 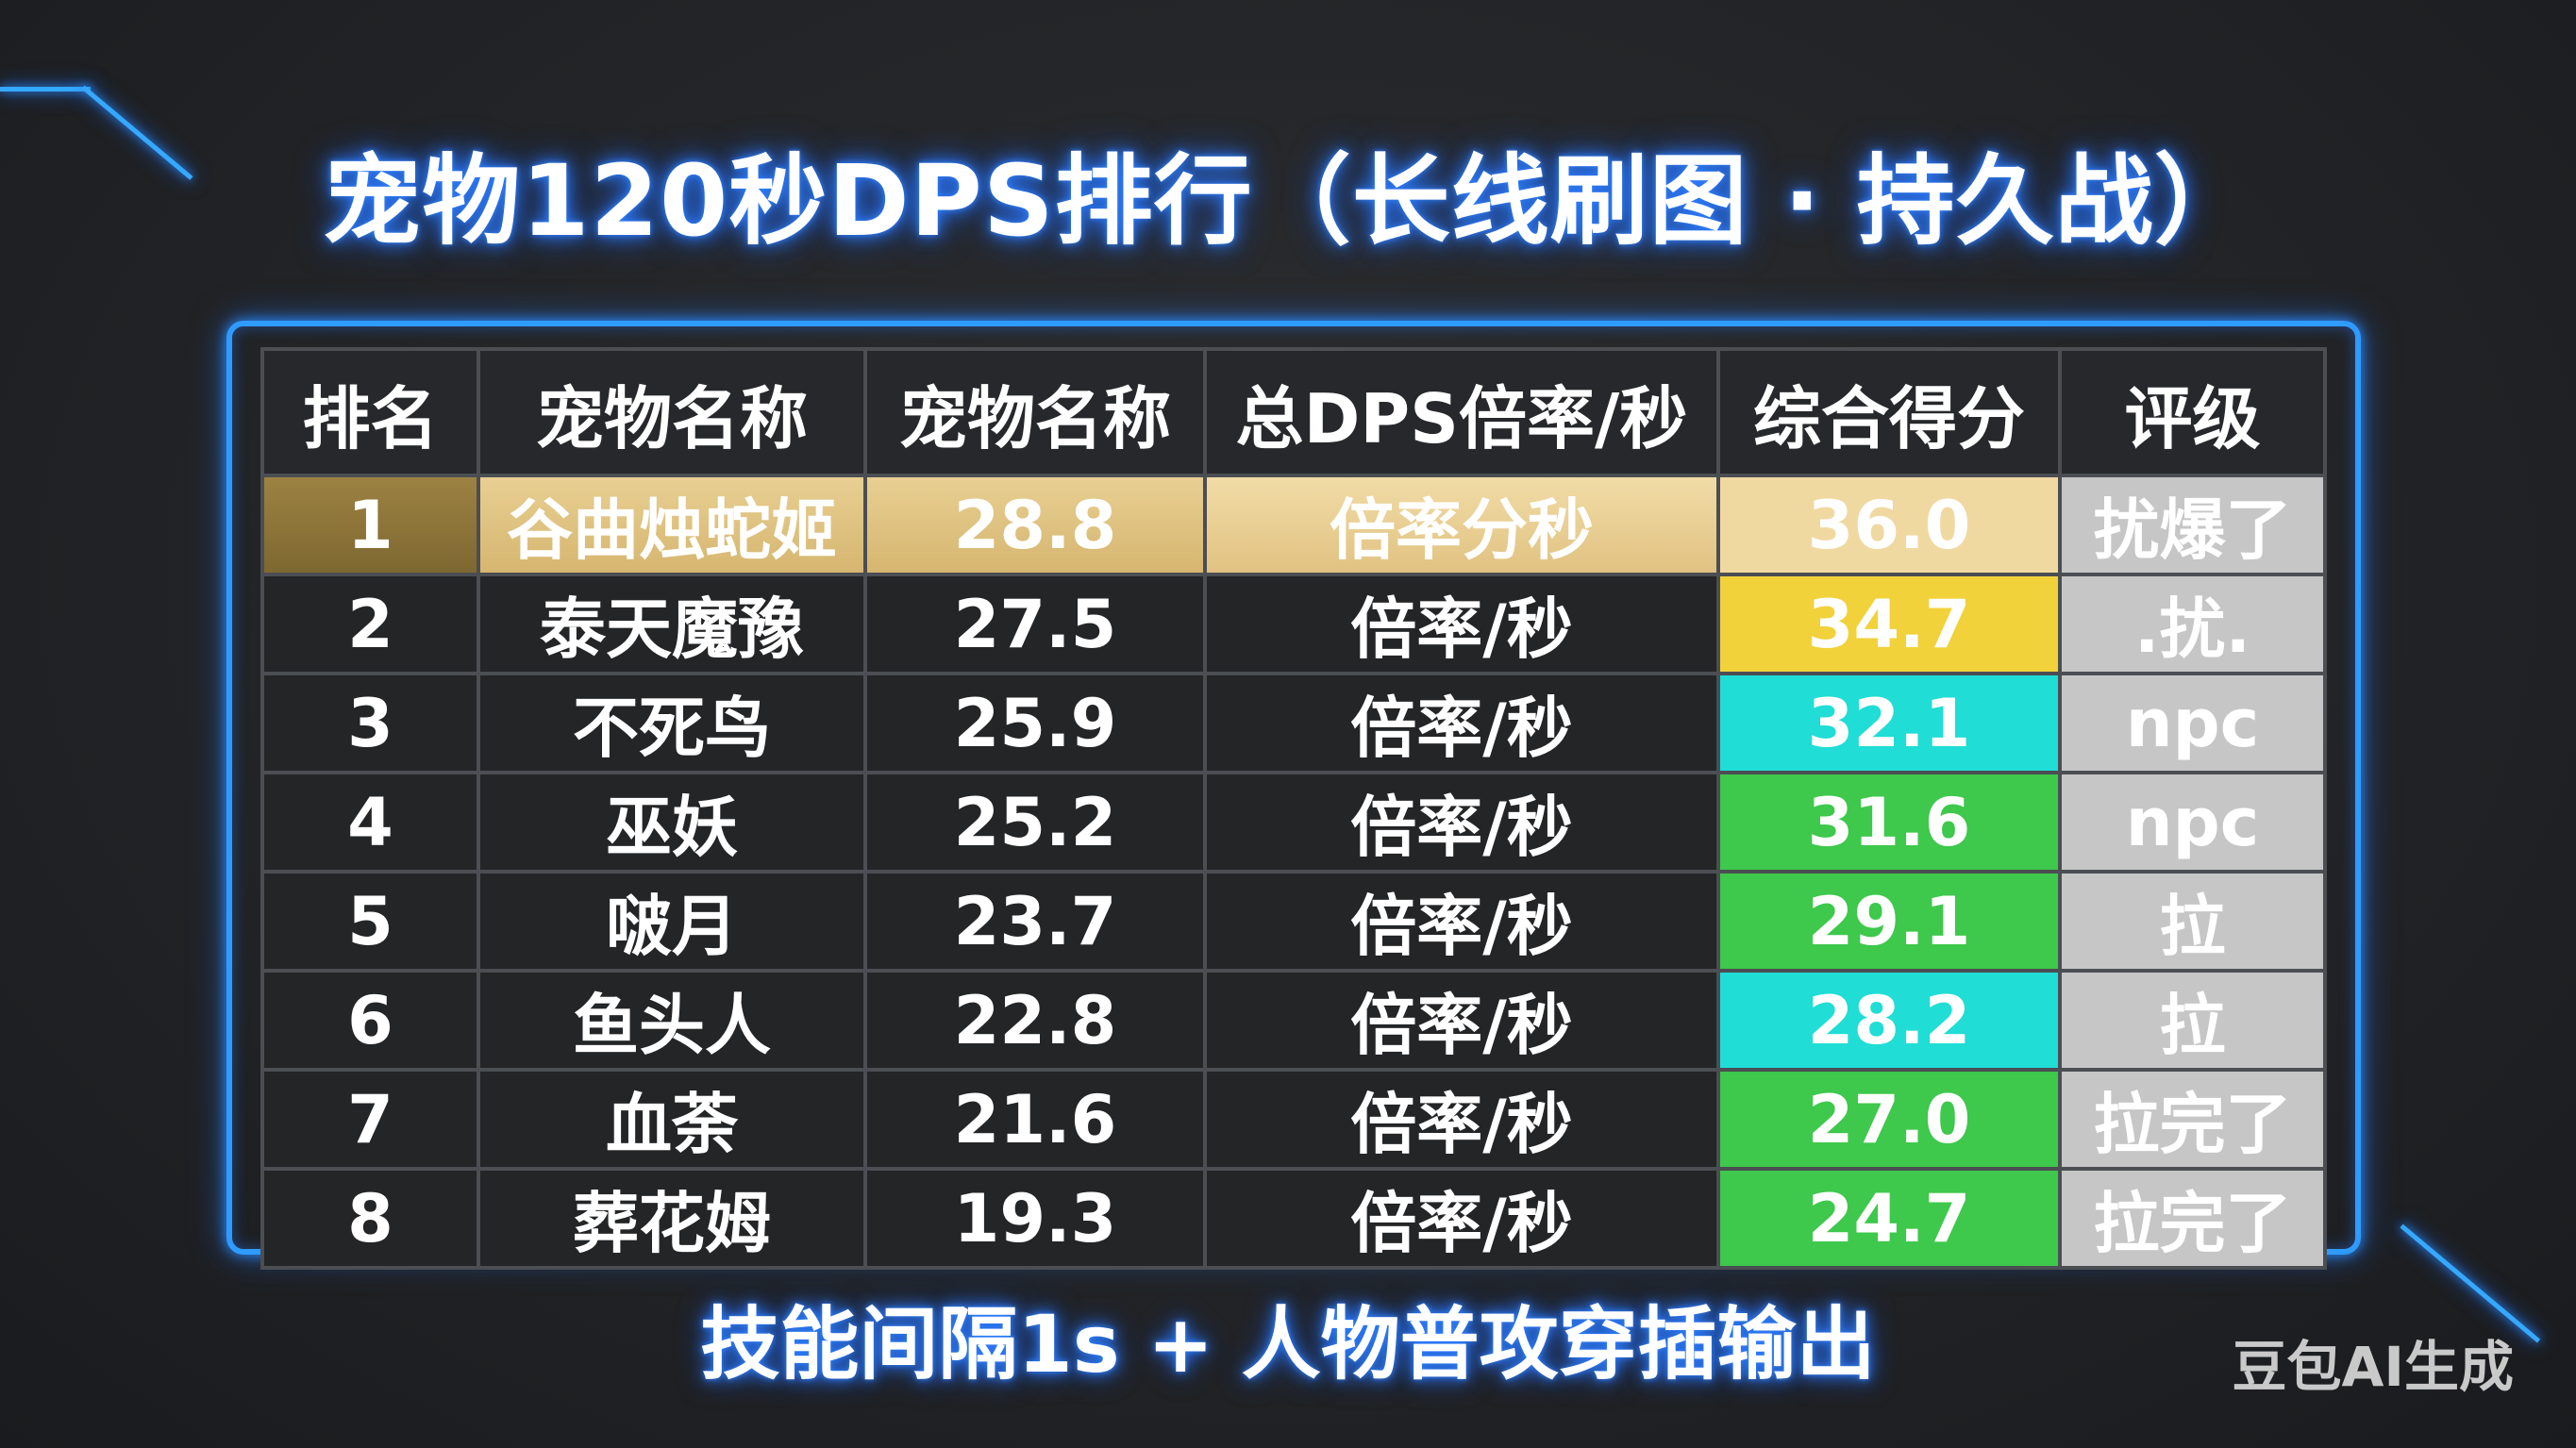 What do you see at coordinates (1035, 1218) in the screenshot?
I see `dps-value-cell: 19.3` at bounding box center [1035, 1218].